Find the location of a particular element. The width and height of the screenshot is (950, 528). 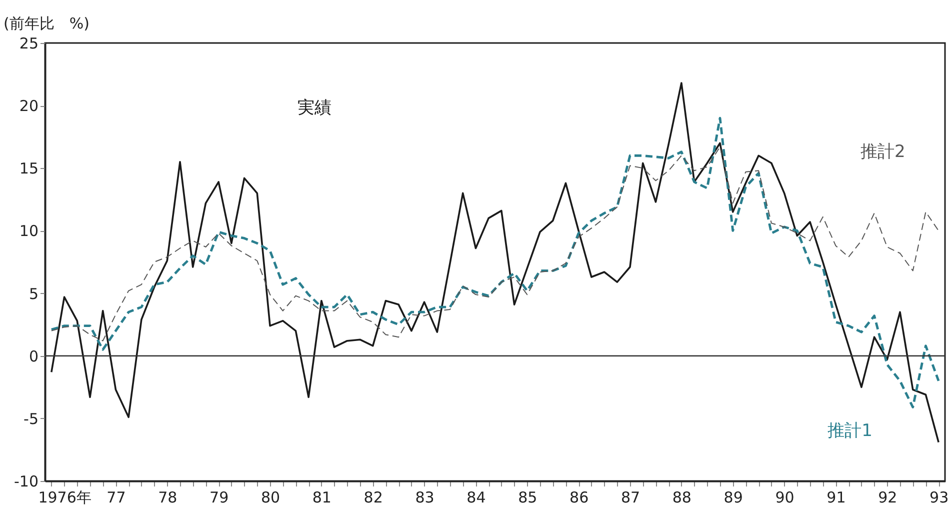

y-tick-label: 10 is located at coordinates (28, 231).